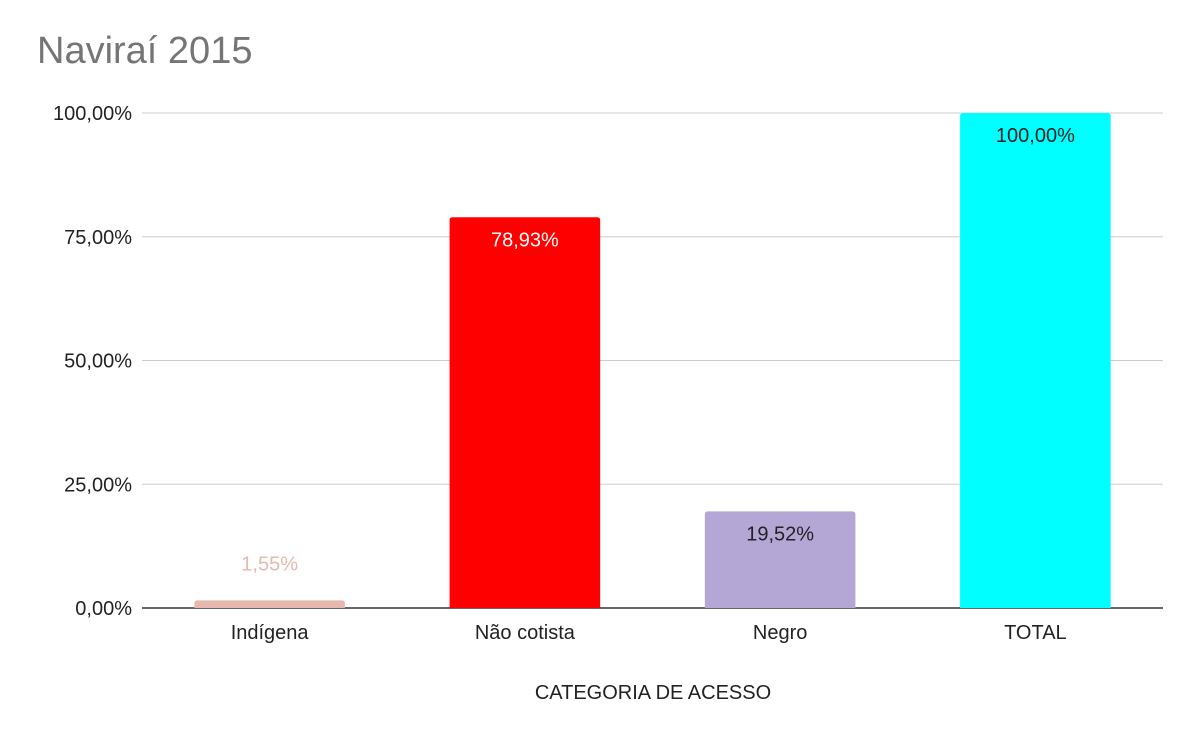  Describe the element at coordinates (103, 609) in the screenshot. I see `y-tick-label: 0,00%` at that location.